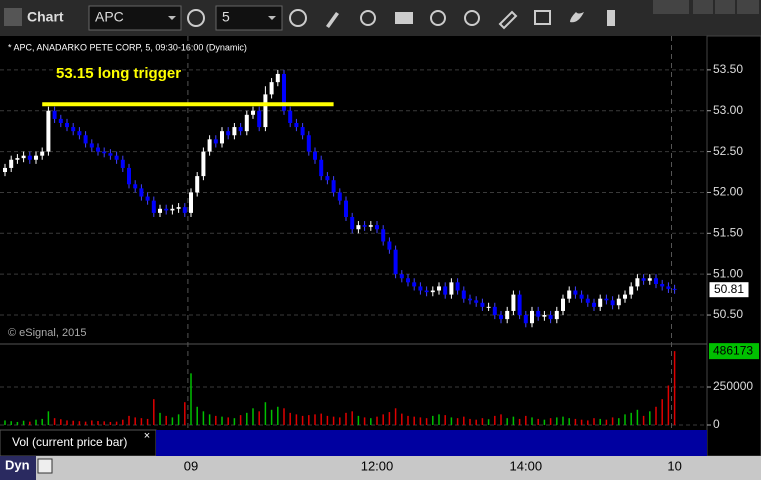 The image size is (761, 480). Describe the element at coordinates (298, 18) in the screenshot. I see `clock-icon` at that location.